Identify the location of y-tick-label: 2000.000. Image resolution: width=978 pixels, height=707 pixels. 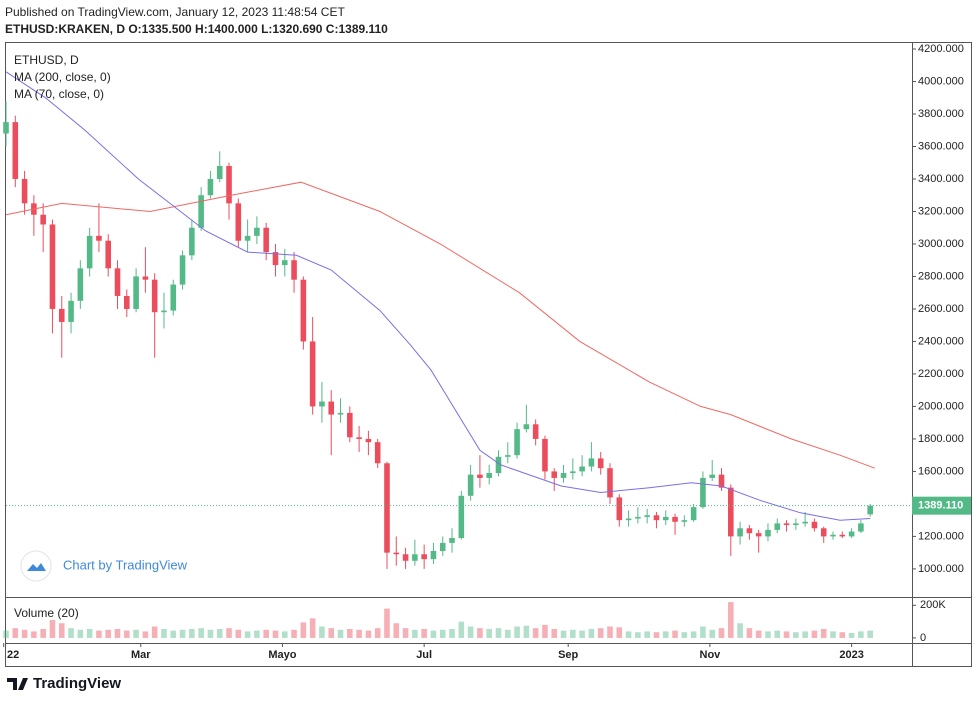
(941, 406).